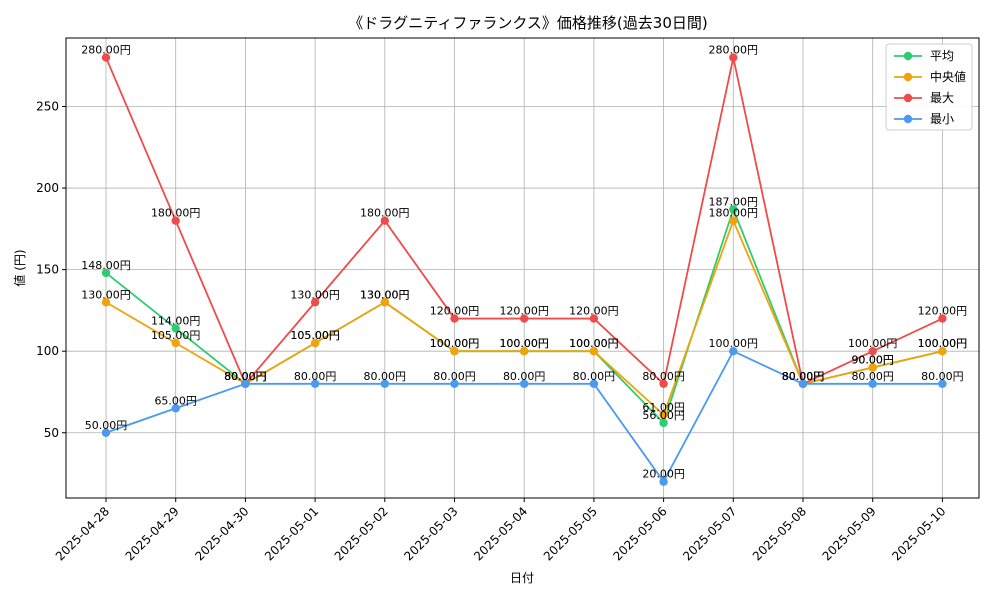 This screenshot has height=600, width=1000. Describe the element at coordinates (500, 533) in the screenshot. I see `x-tick-label: 2025-05-04` at that location.